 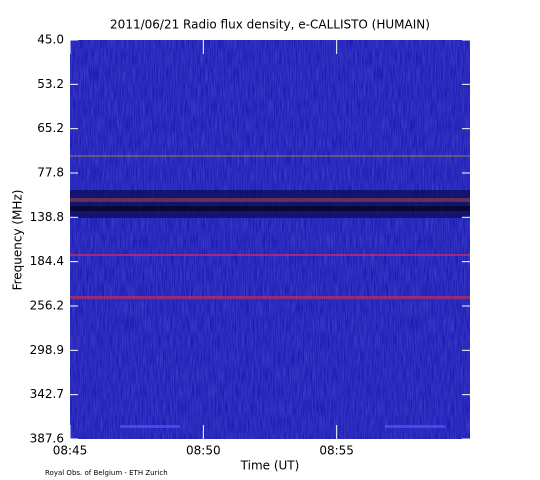 What do you see at coordinates (50, 173) in the screenshot?
I see `y-tick-label: 77.8` at bounding box center [50, 173].